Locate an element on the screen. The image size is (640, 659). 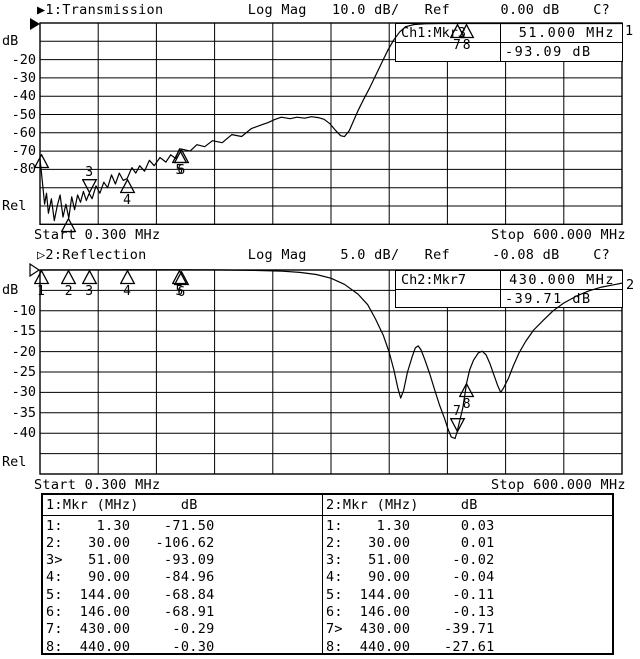
marker-table-row: 7> 430.00 -39.71 is located at coordinates (410, 629).